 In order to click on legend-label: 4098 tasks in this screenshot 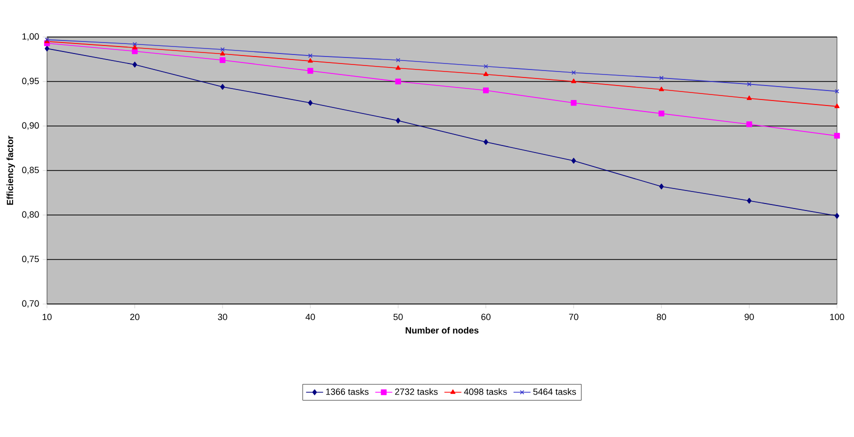, I will do `click(485, 391)`.